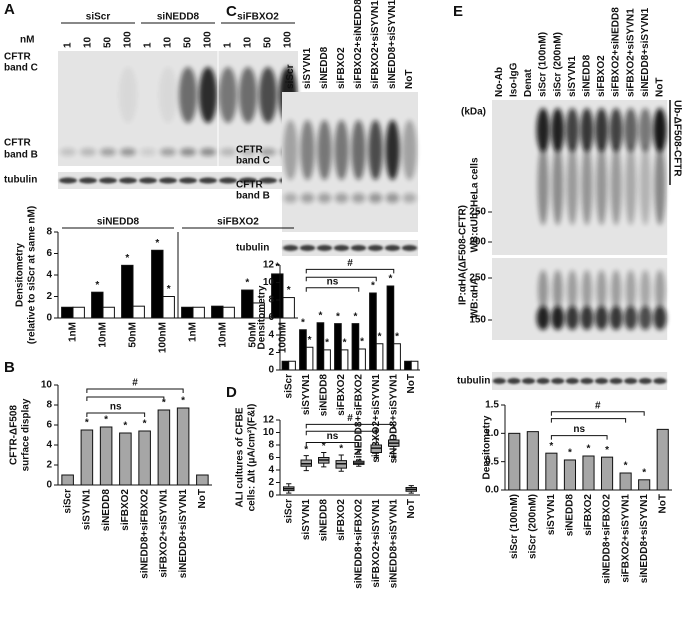  I want to click on bracket-label: ns, so click(333, 436).